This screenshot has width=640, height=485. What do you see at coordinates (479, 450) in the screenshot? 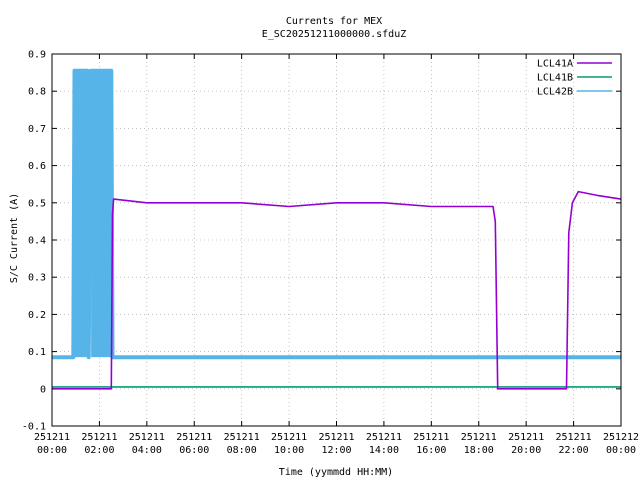
I see `x-tick-label-time: 18:00` at bounding box center [479, 450].